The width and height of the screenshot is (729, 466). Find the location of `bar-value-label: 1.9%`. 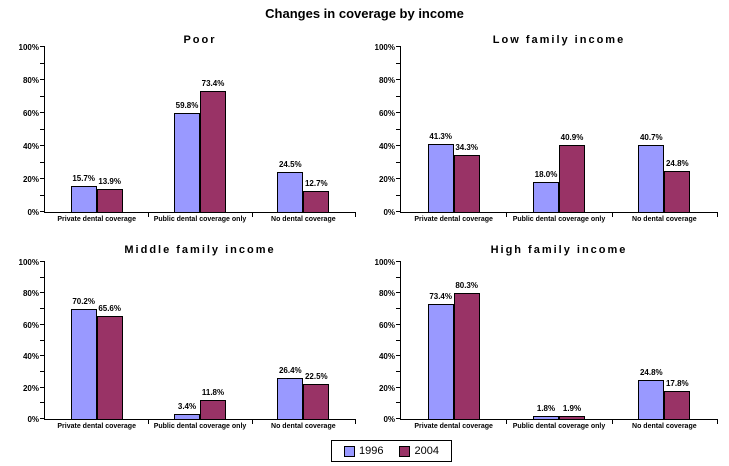

bar-value-label: 1.9% is located at coordinates (572, 409).